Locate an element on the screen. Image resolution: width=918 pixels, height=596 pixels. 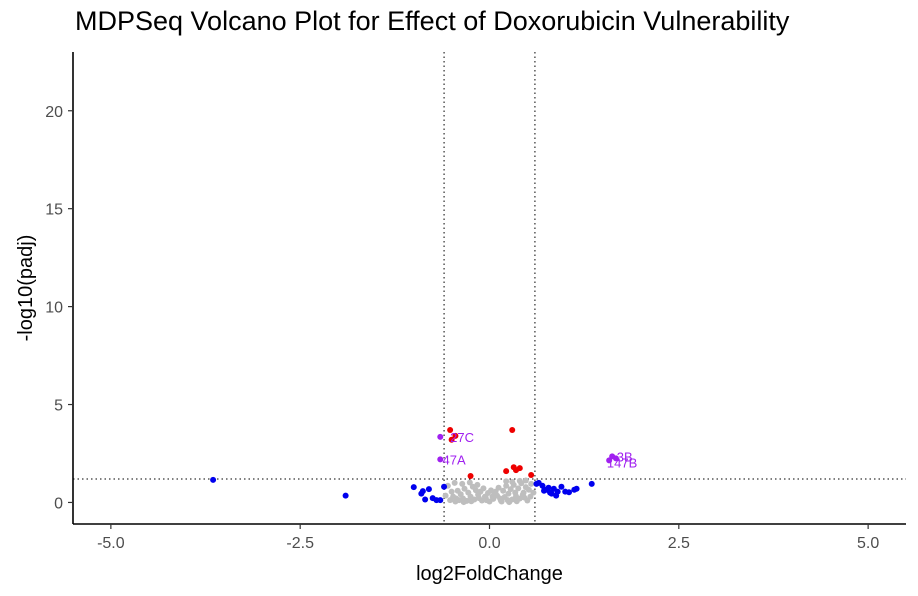
y-tick-label: 15 is located at coordinates (54, 210).